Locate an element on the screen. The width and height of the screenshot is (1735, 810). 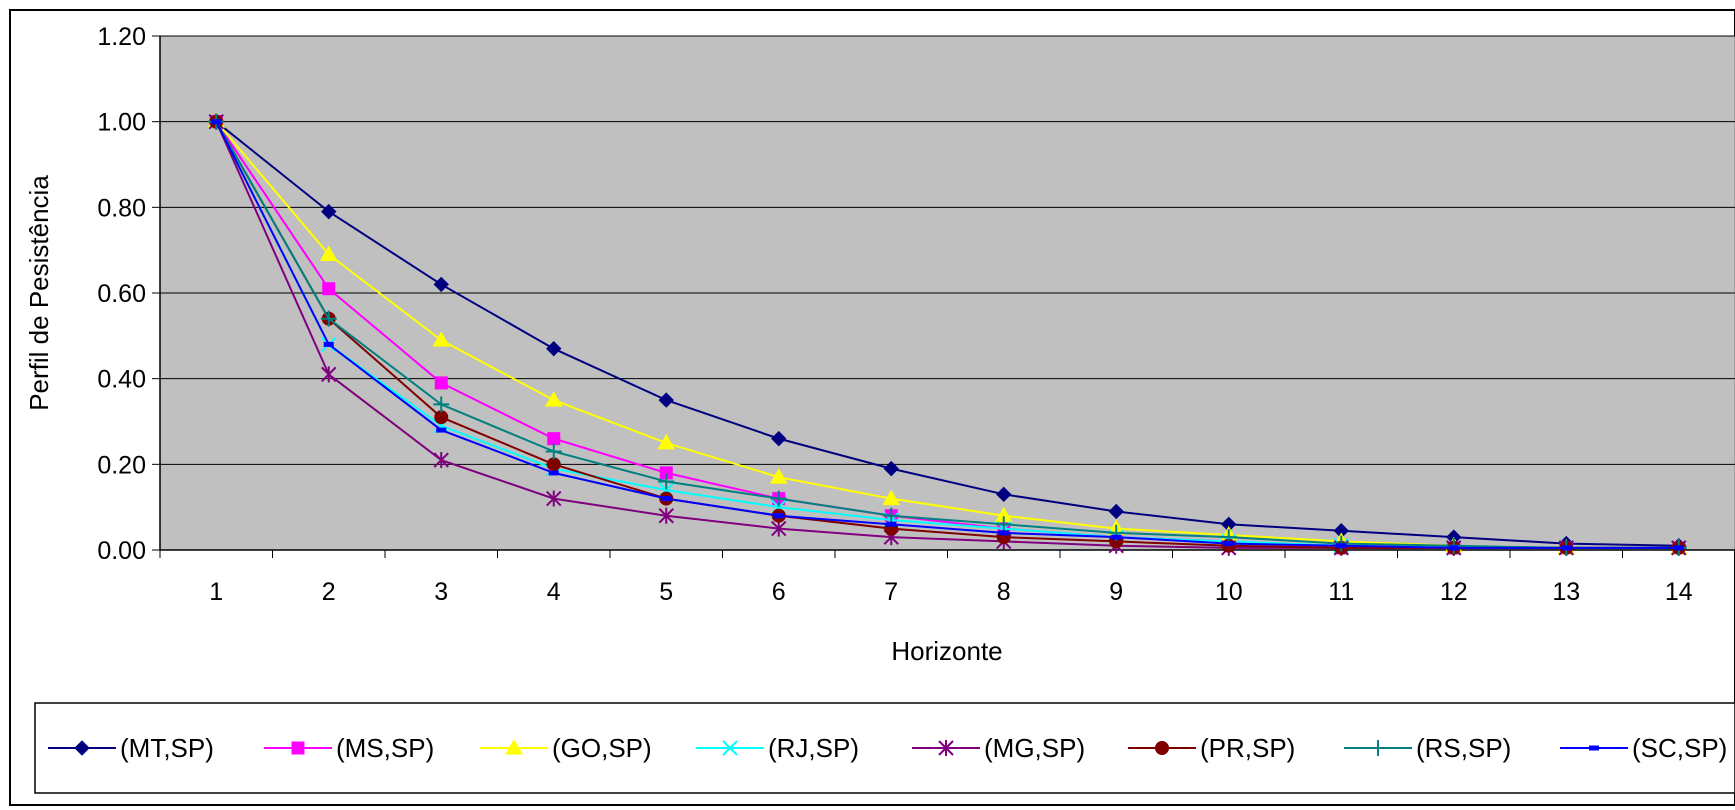
x-tick-label: 14 is located at coordinates (1679, 592).